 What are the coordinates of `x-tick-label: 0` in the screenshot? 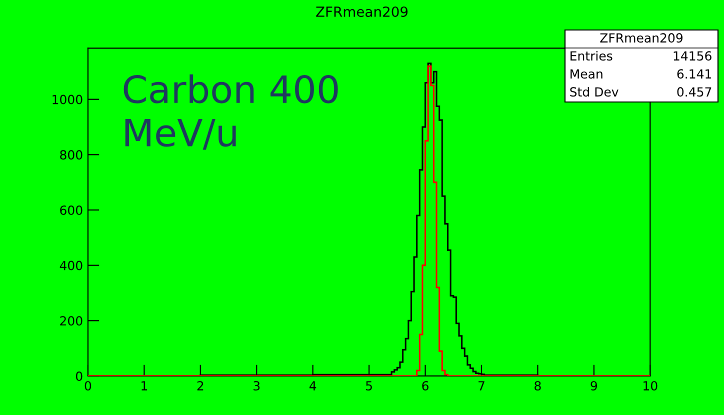 It's located at (88, 386).